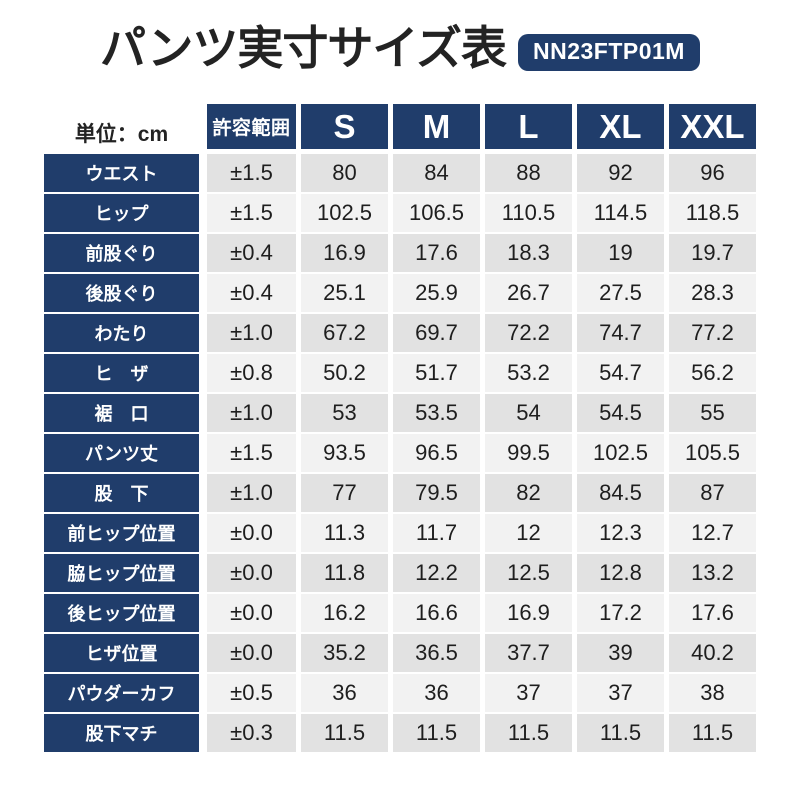 The height and width of the screenshot is (800, 800). I want to click on table-row: ヒ ザ ±0.8 50.2 51.7 53.2 54.7 56.2, so click(400, 373).